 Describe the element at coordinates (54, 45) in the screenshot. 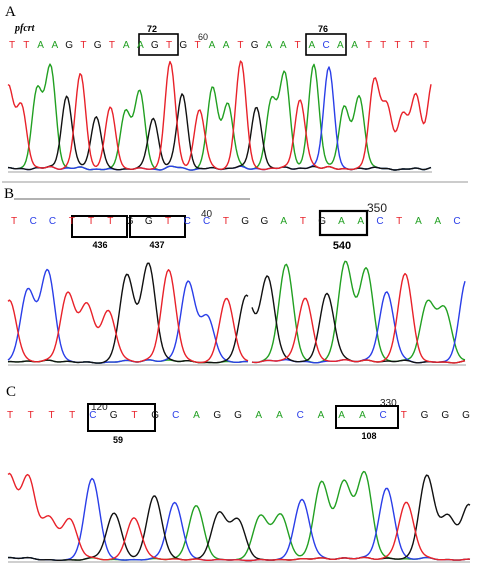

I see `base-a-3: A` at that location.